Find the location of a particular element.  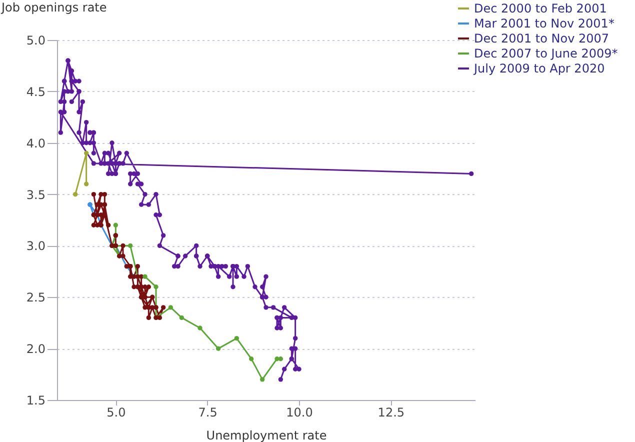

y-tick-label: 4.5 is located at coordinates (36, 91).